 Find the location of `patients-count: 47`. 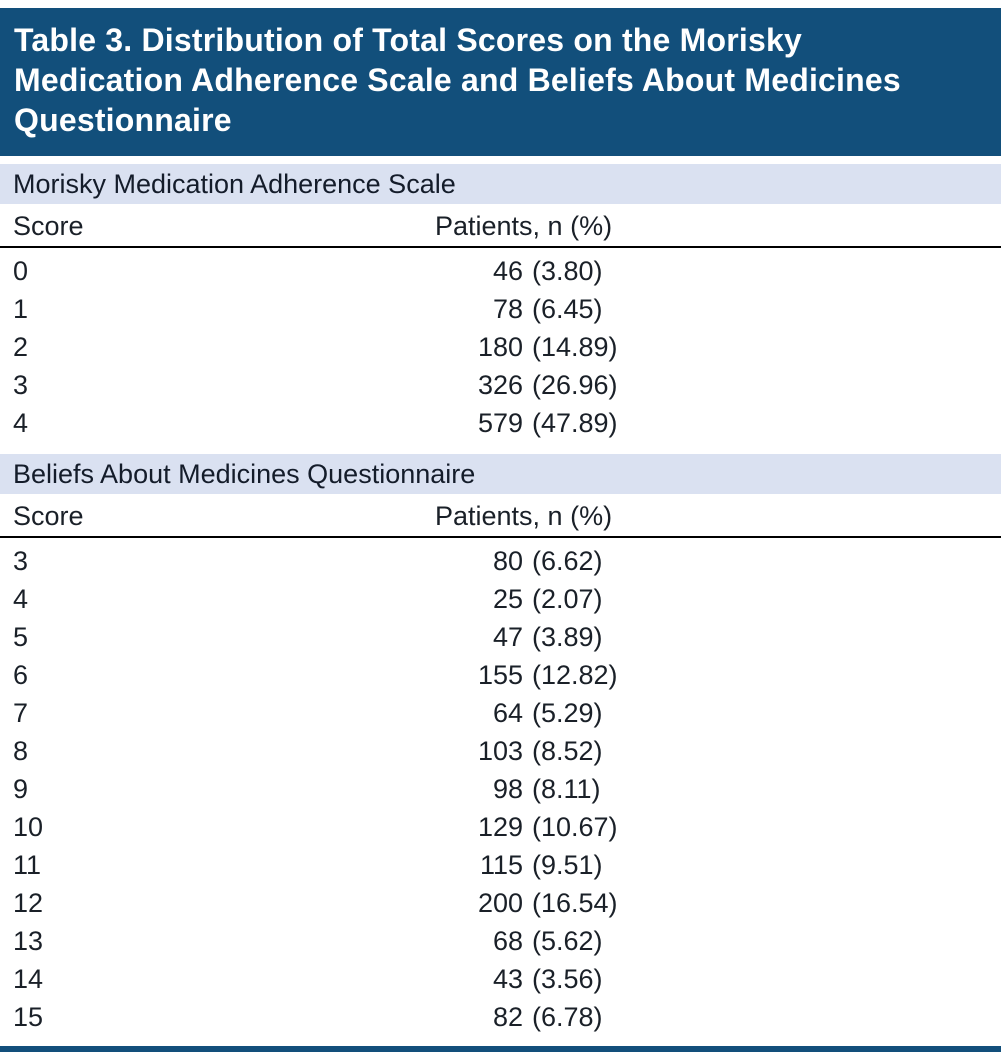

patients-count: 47 is located at coordinates (507, 637).